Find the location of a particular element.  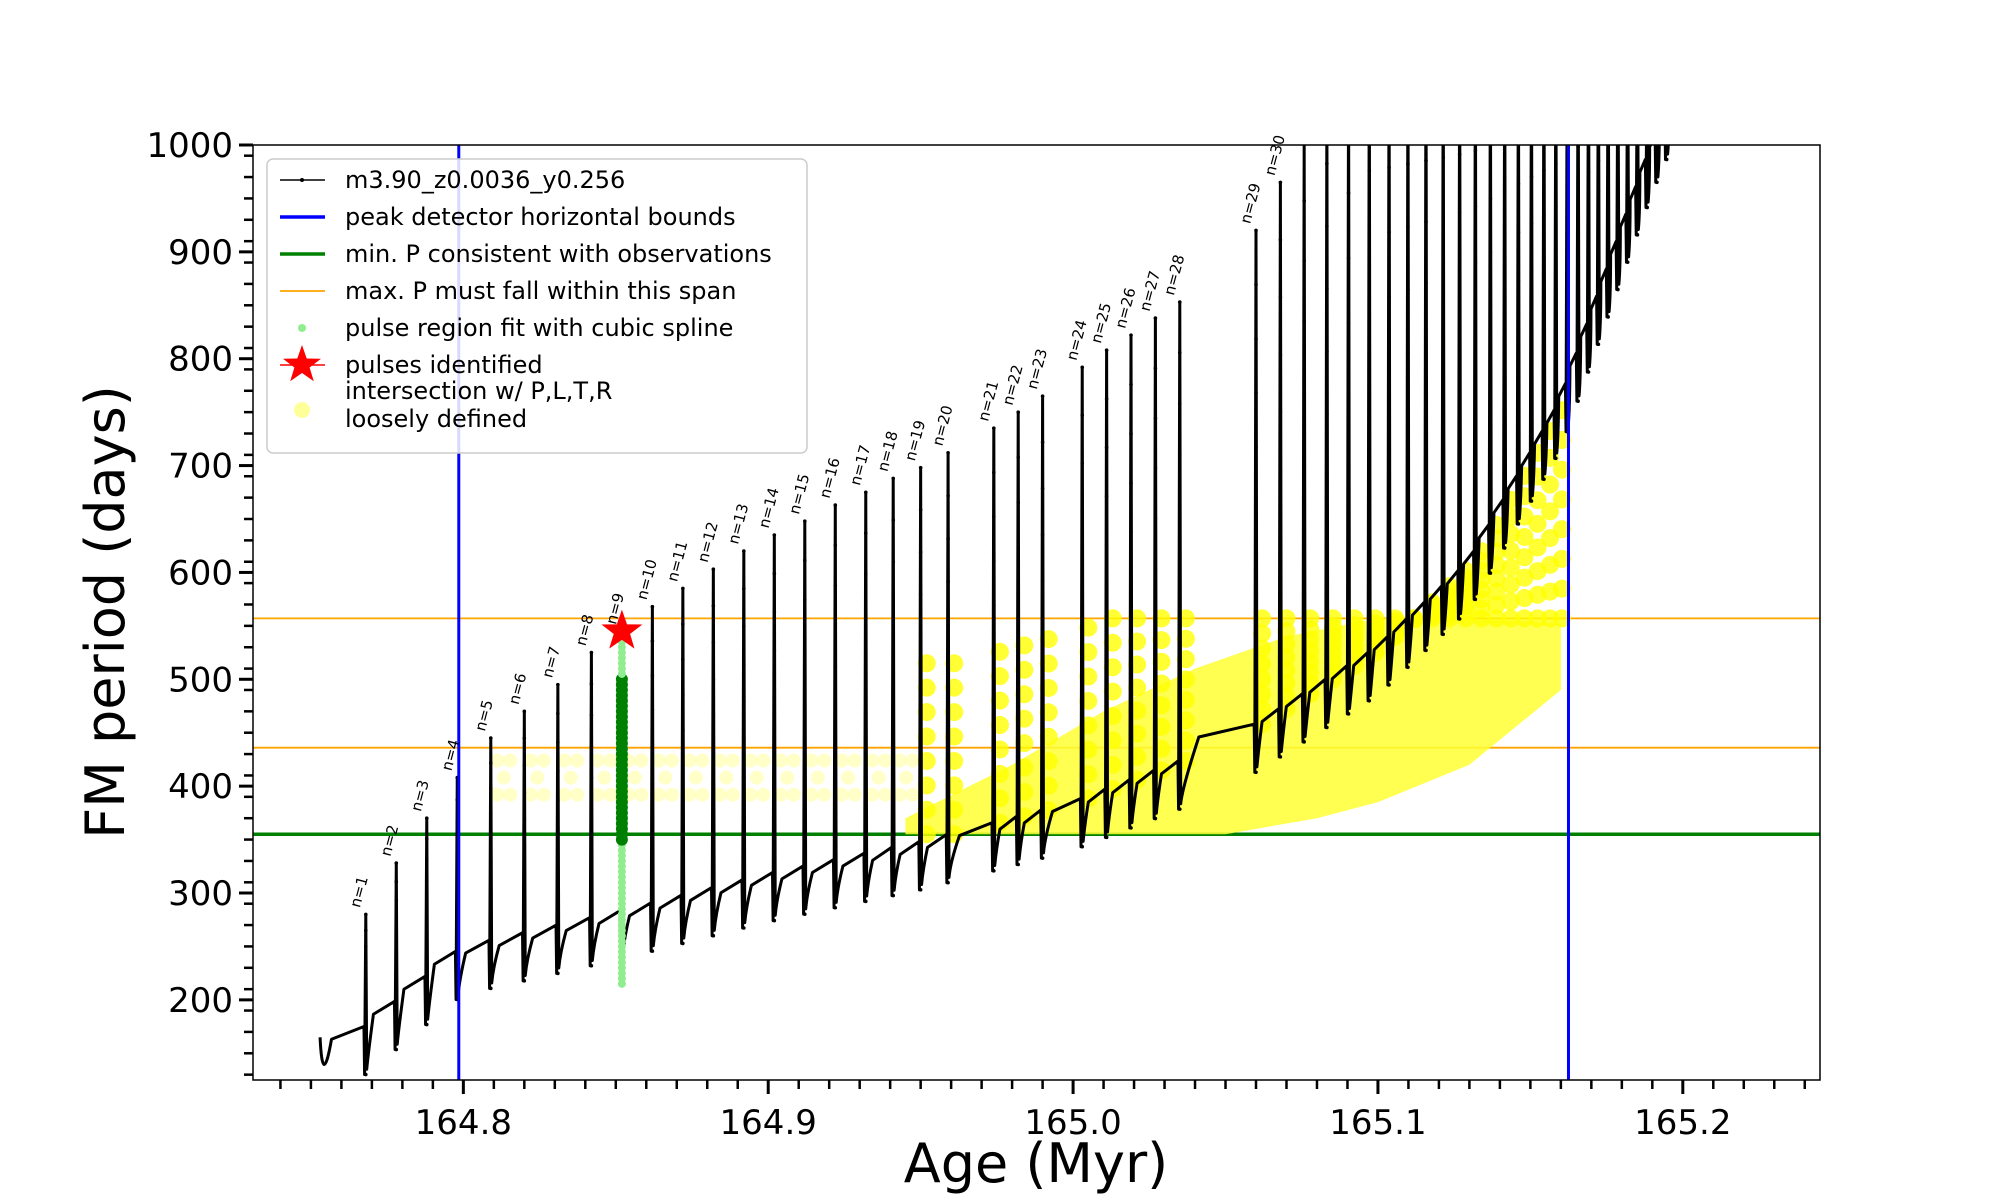

y-tick-label: 400 is located at coordinates (200, 787).